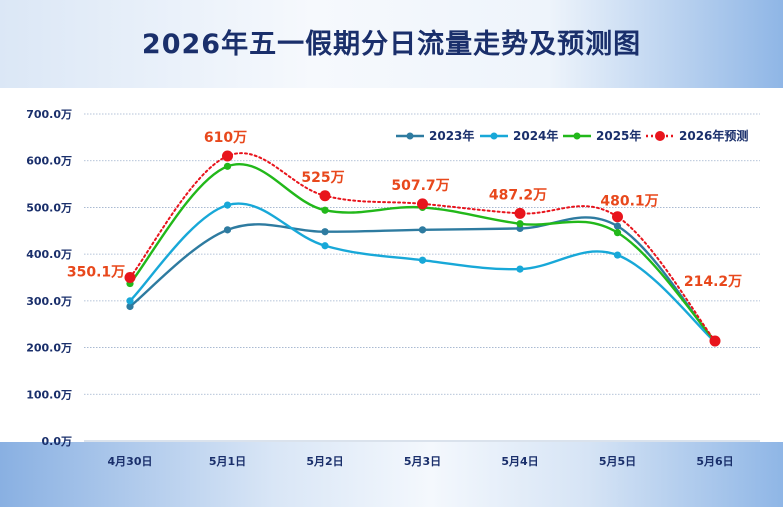 This screenshot has height=507, width=783. I want to click on data-label: 507.7万, so click(420, 186).